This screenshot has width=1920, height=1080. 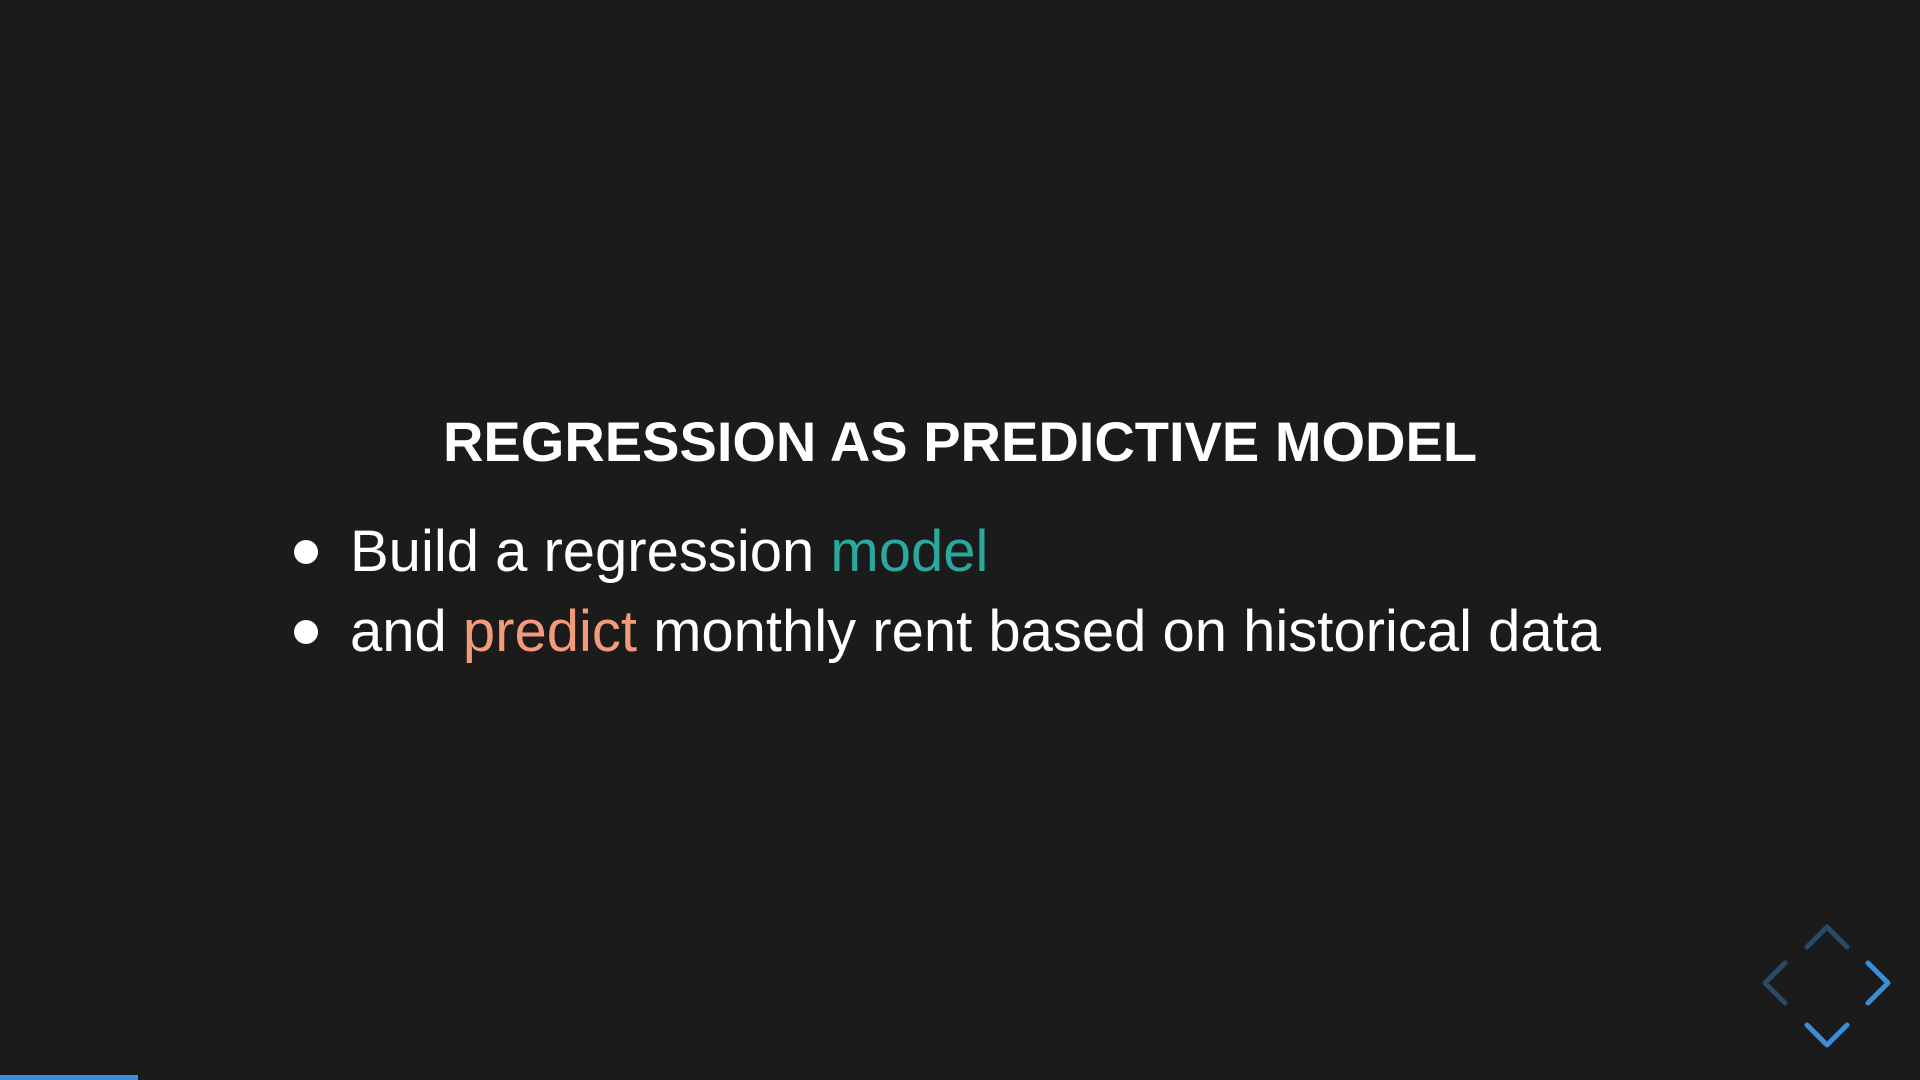 What do you see at coordinates (549, 631) in the screenshot?
I see `highlight-word: predict` at bounding box center [549, 631].